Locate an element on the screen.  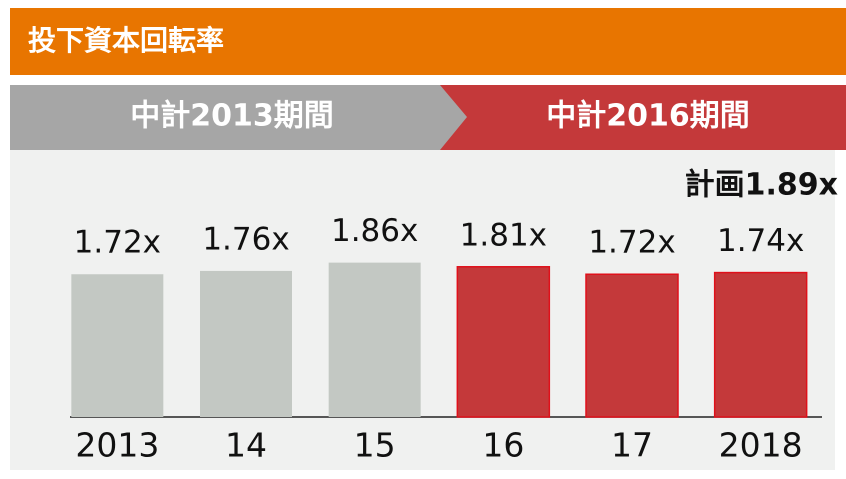
annotation: 計画1.89x is located at coordinates (761, 185).